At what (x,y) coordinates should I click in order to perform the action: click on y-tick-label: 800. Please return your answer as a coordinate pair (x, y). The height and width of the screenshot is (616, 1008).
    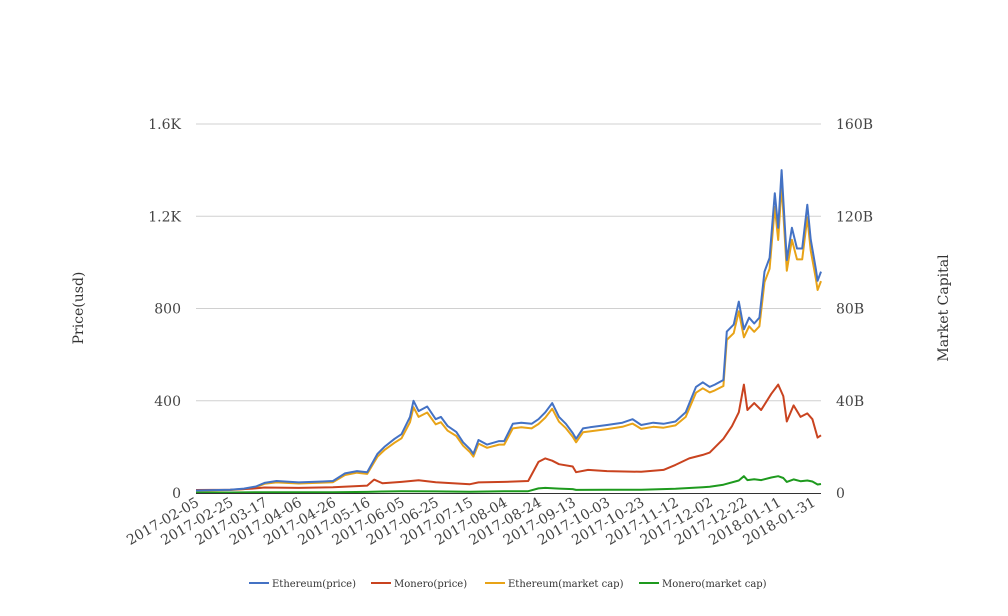
    Looking at the image, I should click on (167, 310).